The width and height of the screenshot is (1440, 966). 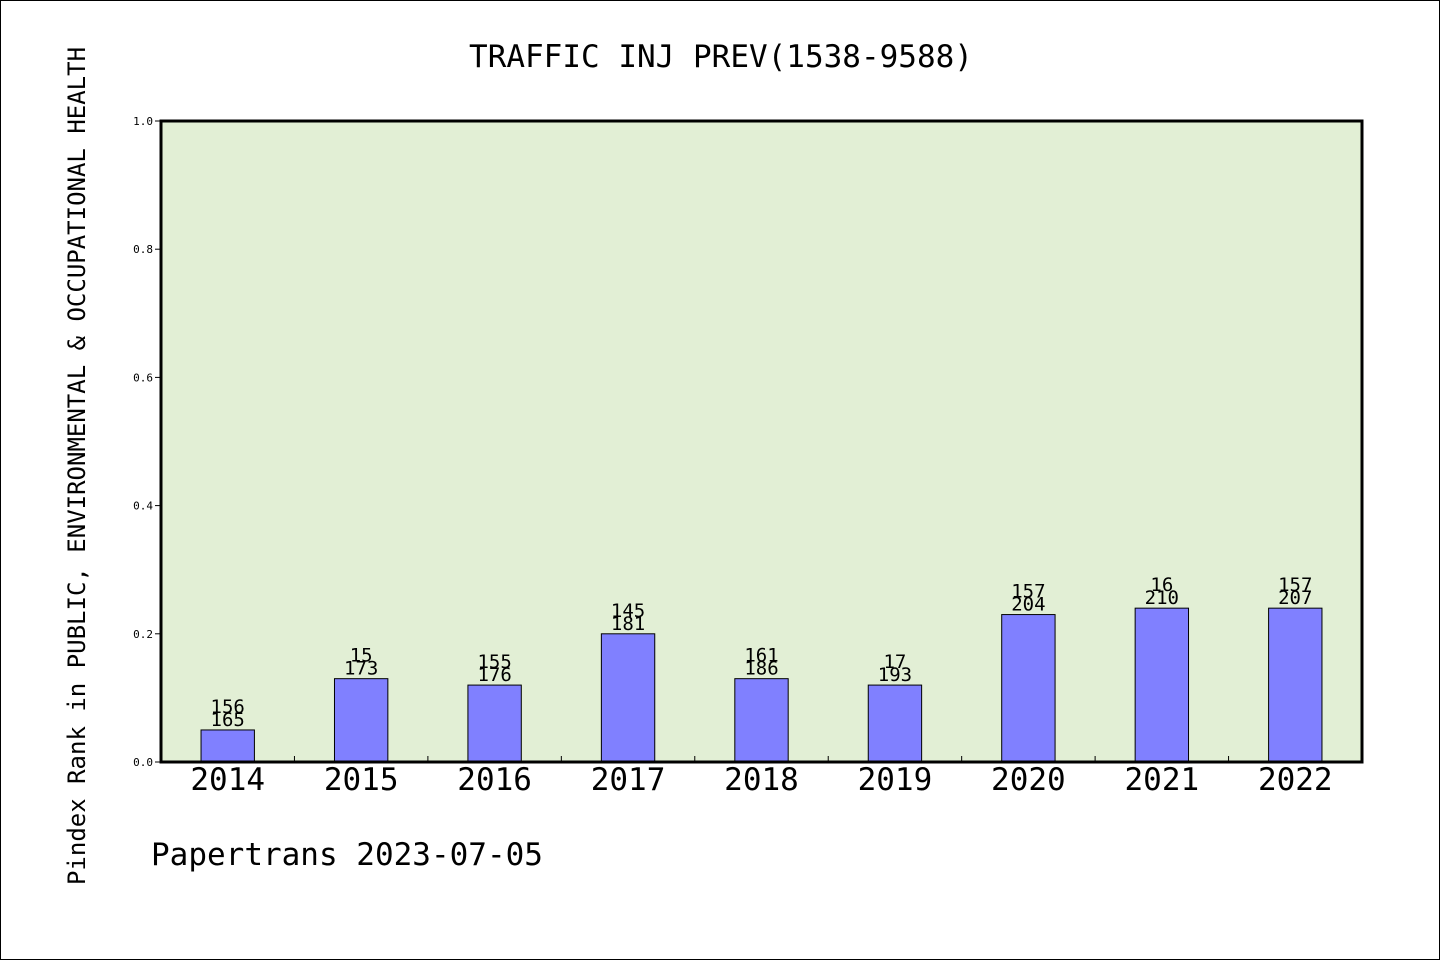 What do you see at coordinates (494, 675) in the screenshot?
I see `bar-label-bottom: 176` at bounding box center [494, 675].